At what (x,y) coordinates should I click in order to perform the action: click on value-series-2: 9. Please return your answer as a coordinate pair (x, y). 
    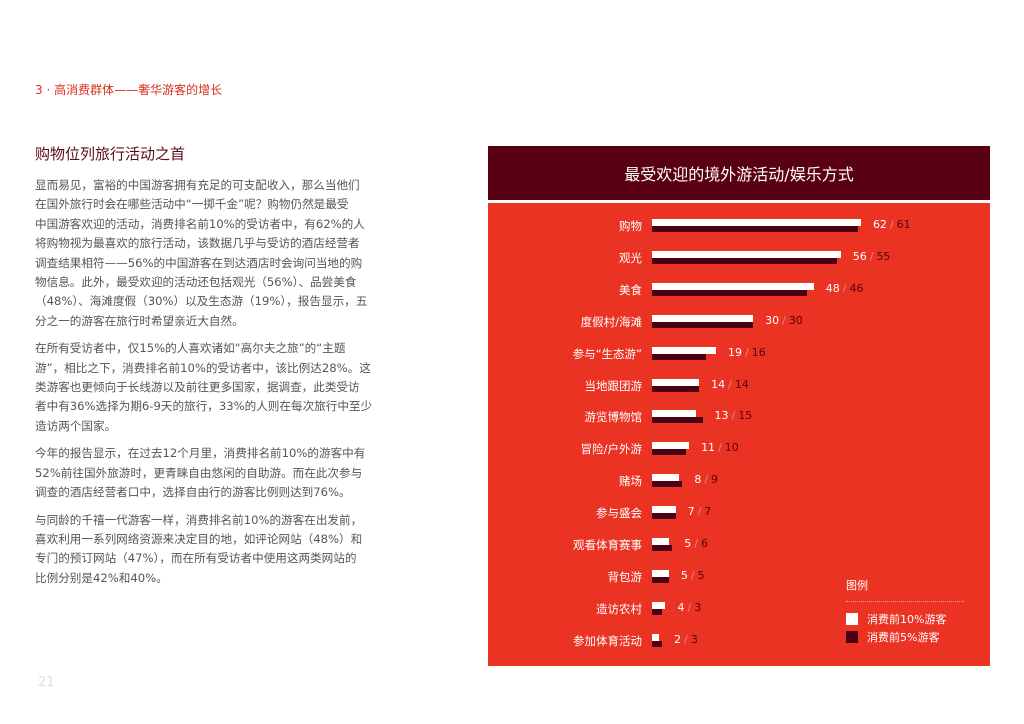
    Looking at the image, I should click on (715, 480).